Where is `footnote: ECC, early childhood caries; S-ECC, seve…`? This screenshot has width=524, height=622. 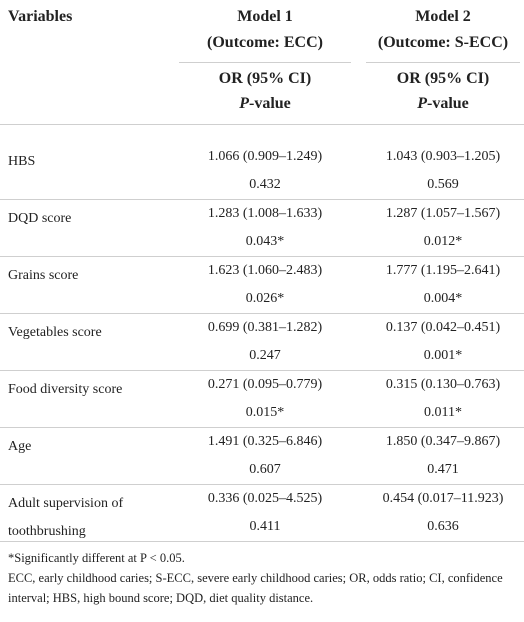
footnote: ECC, early childhood caries; S-ECC, seve… is located at coordinates (255, 588).